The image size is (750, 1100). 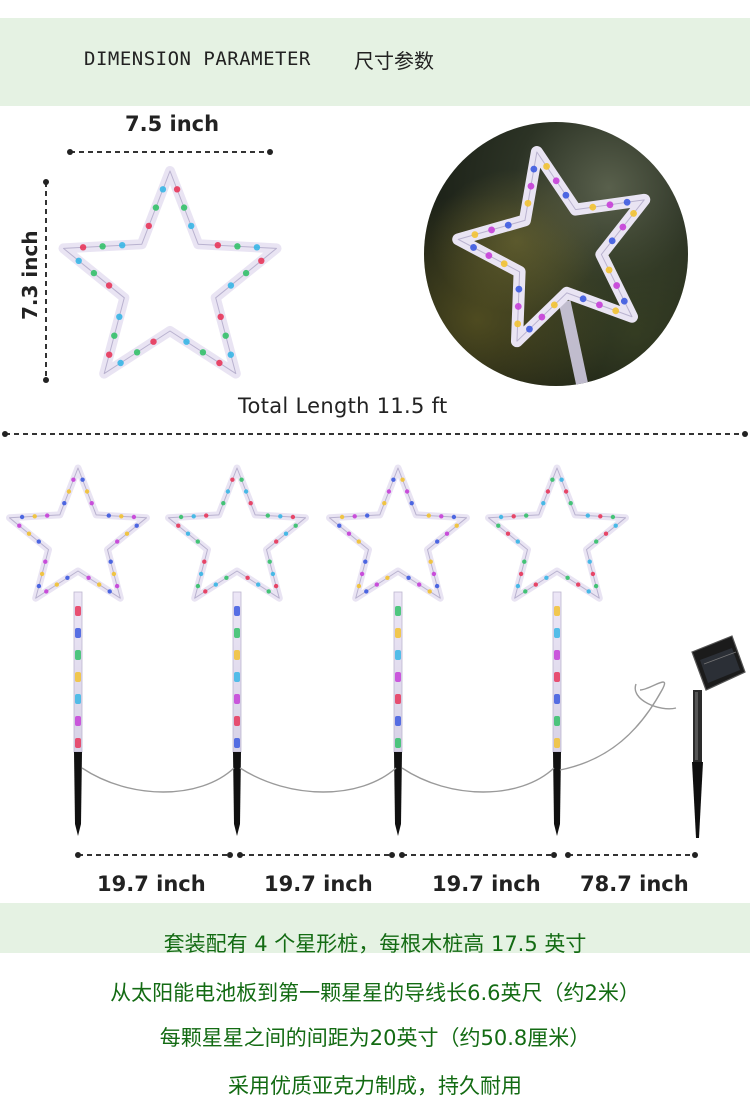 I want to click on distance-label-2: 19.7 inch, so click(x=318, y=884).